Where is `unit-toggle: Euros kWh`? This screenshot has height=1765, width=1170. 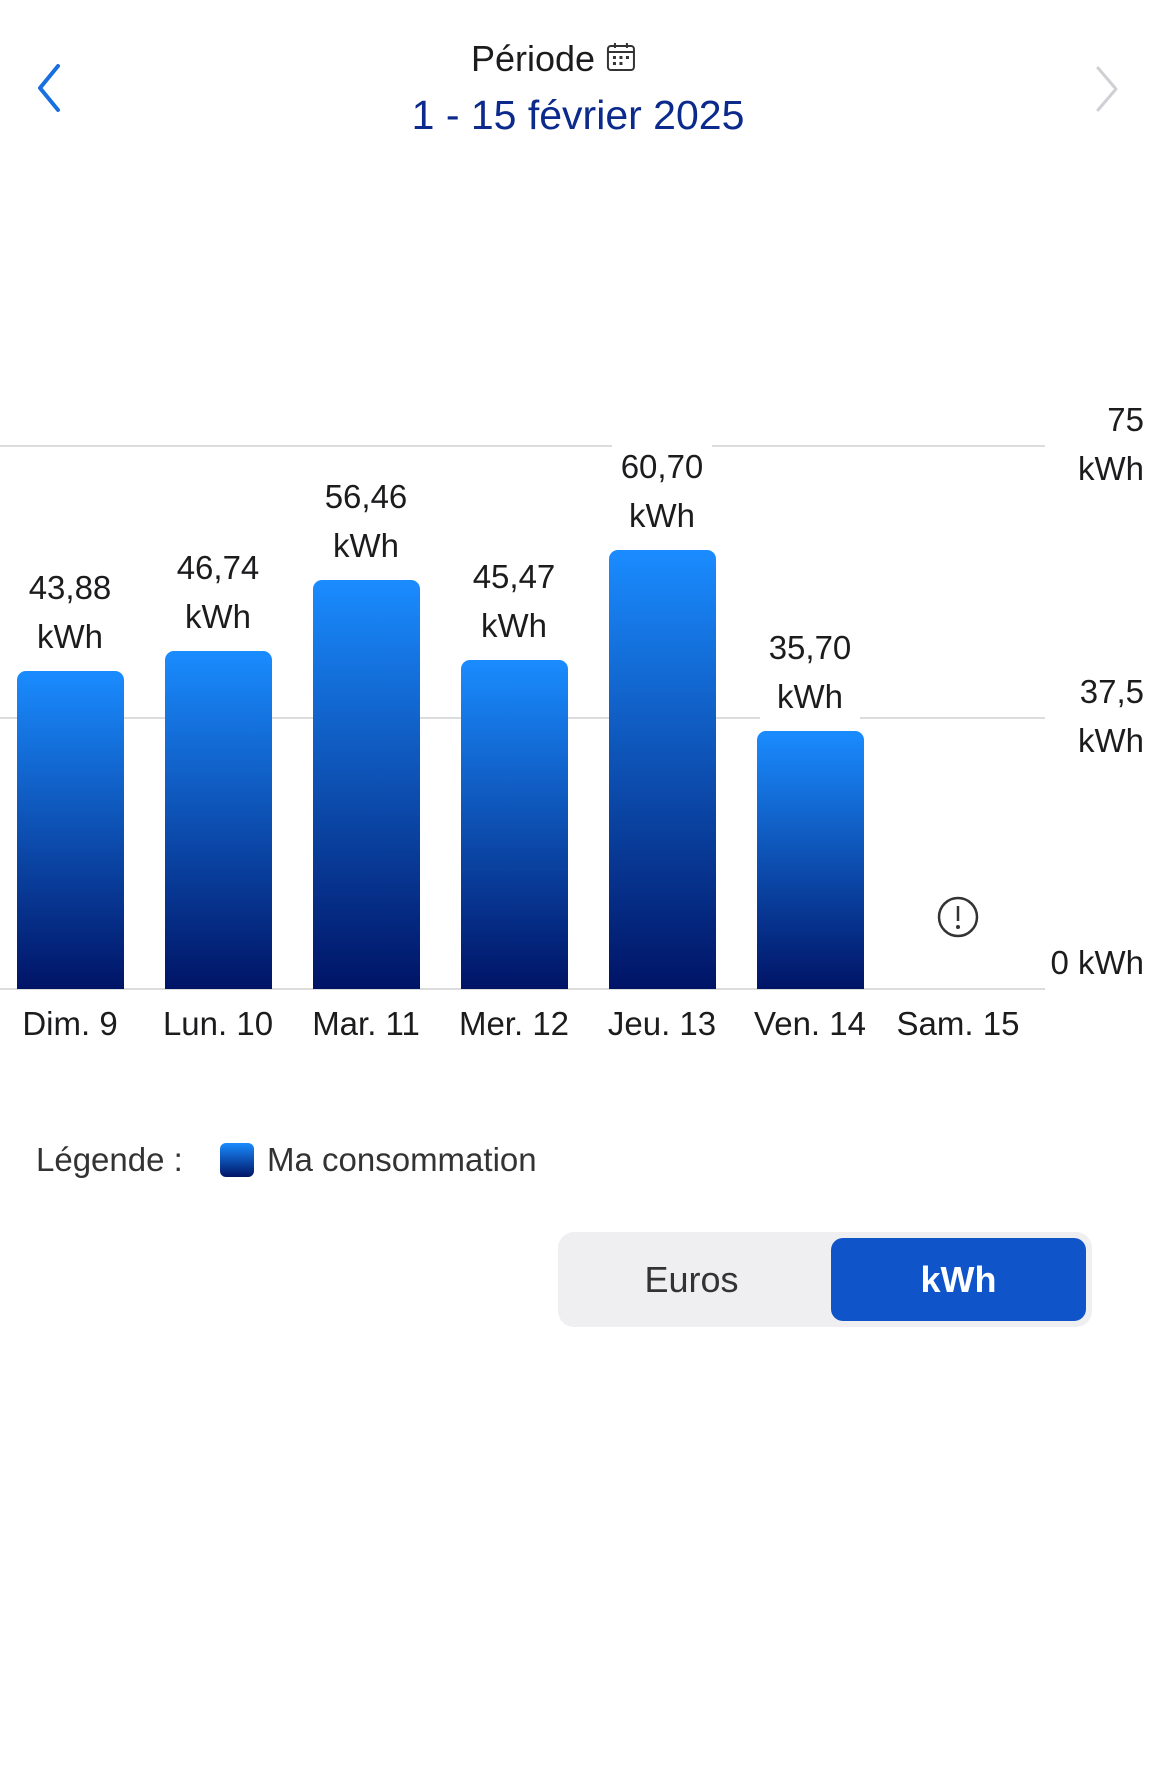 unit-toggle: Euros kWh is located at coordinates (825, 1279).